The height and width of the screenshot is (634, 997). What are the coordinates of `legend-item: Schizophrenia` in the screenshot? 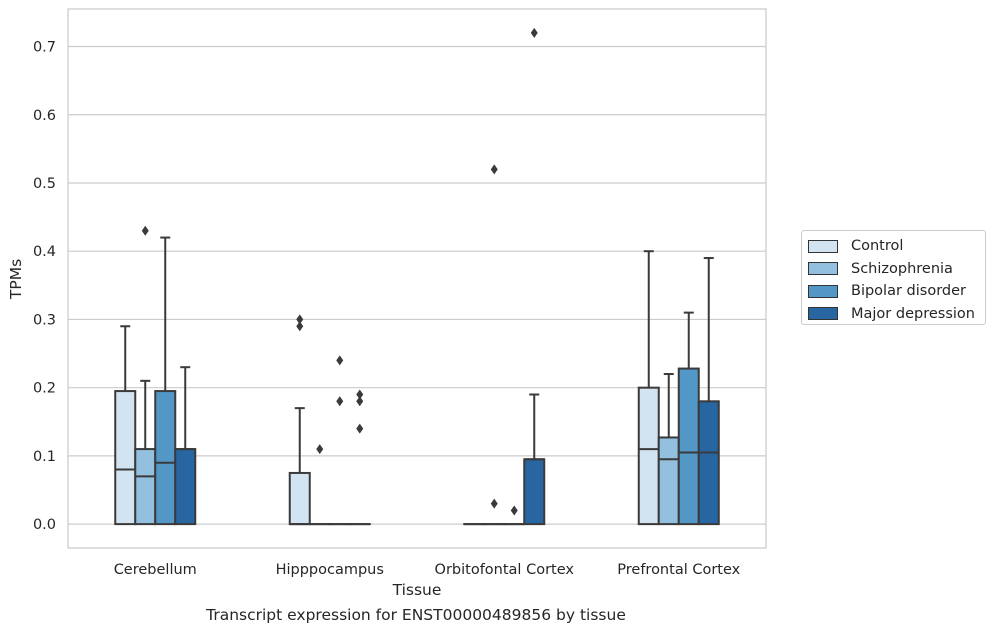 It's located at (896, 269).